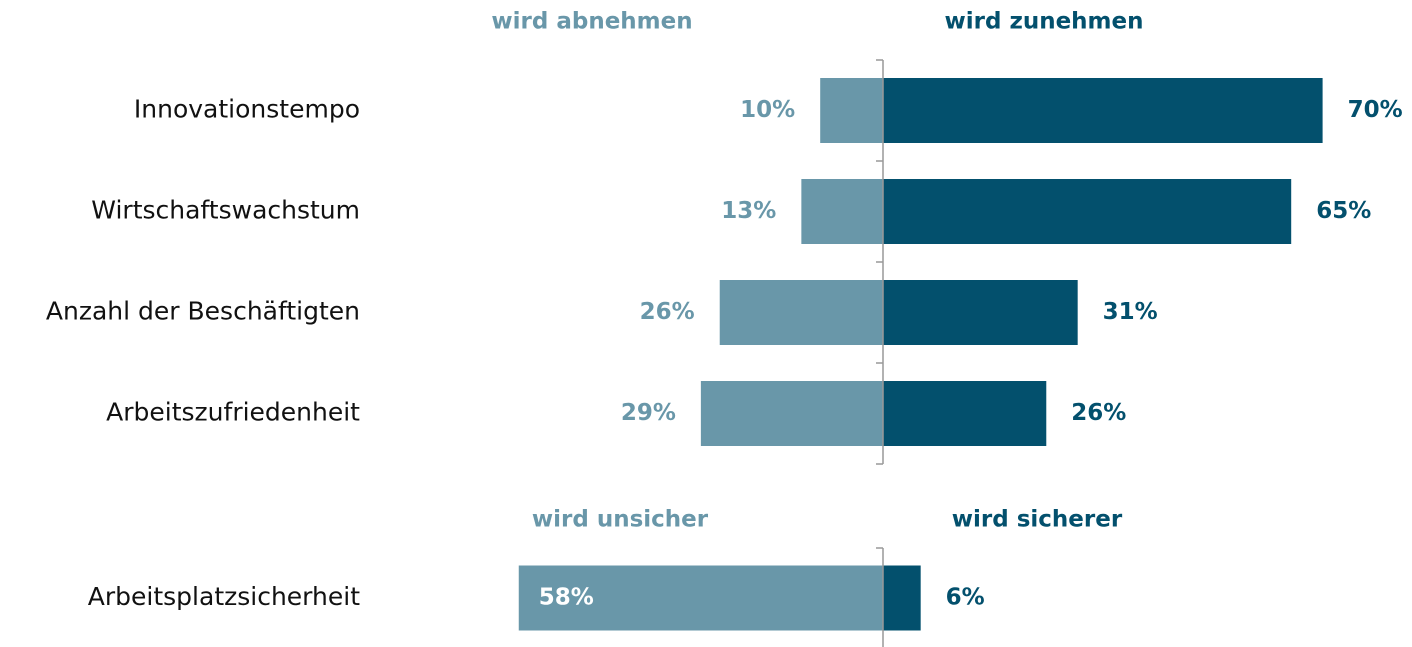 This screenshot has width=1412, height=647. Describe the element at coordinates (1130, 312) in the screenshot. I see `value-label: 31%` at that location.